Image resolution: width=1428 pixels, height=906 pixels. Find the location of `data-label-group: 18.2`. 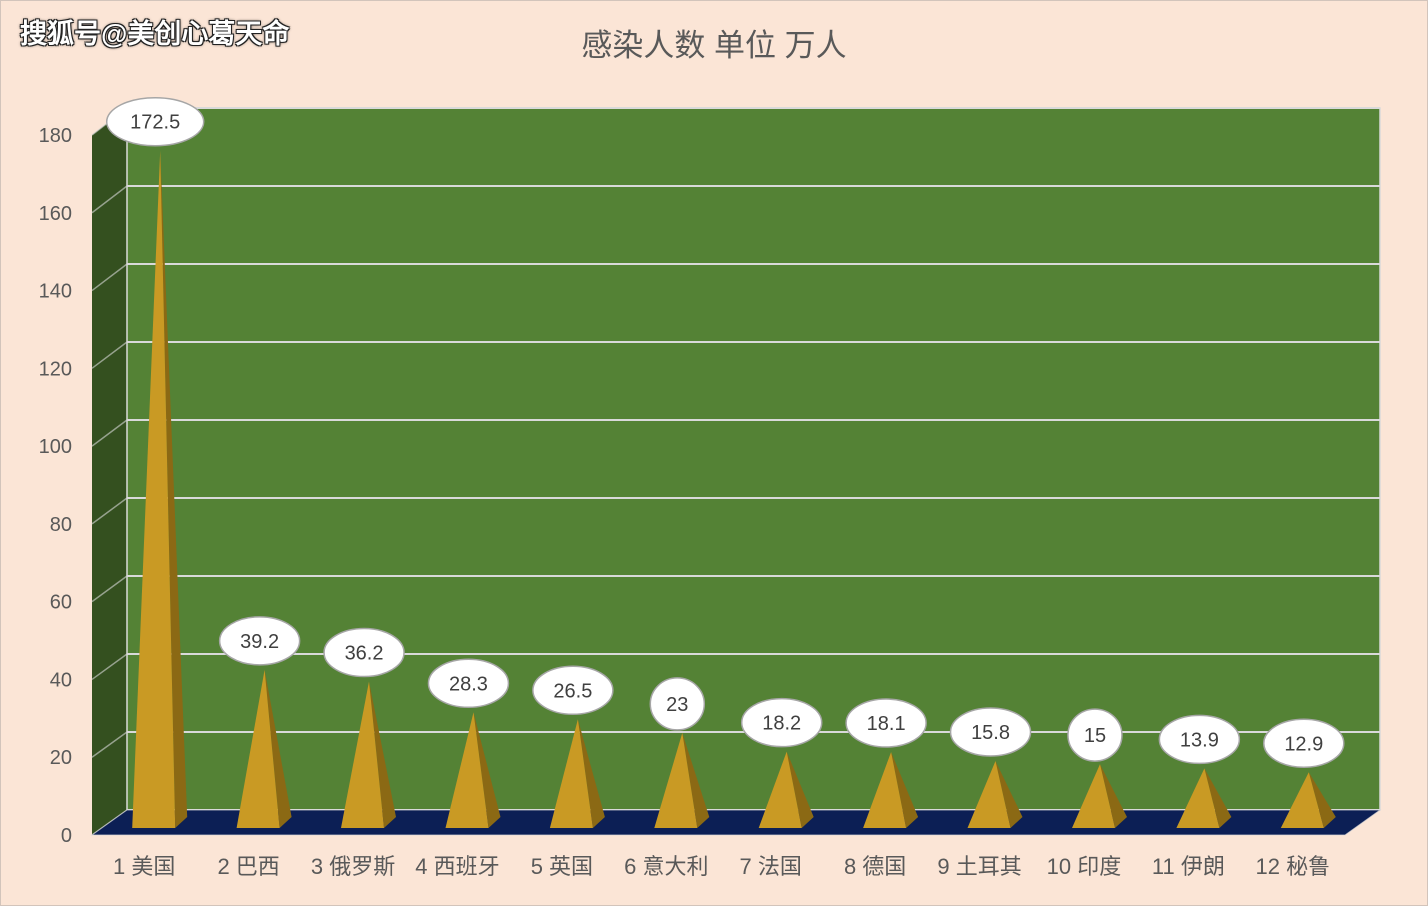

data-label-group: 18.2 is located at coordinates (781, 722).